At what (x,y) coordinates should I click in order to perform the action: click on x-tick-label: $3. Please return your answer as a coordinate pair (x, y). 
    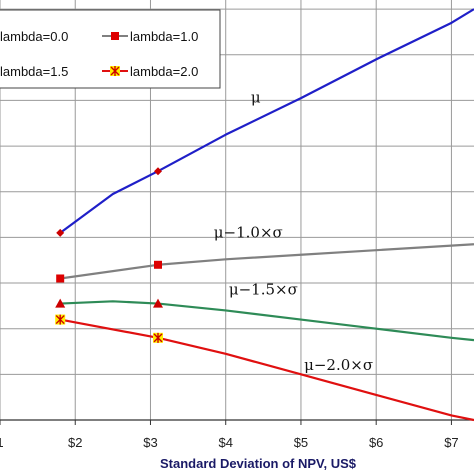
    Looking at the image, I should click on (150, 442).